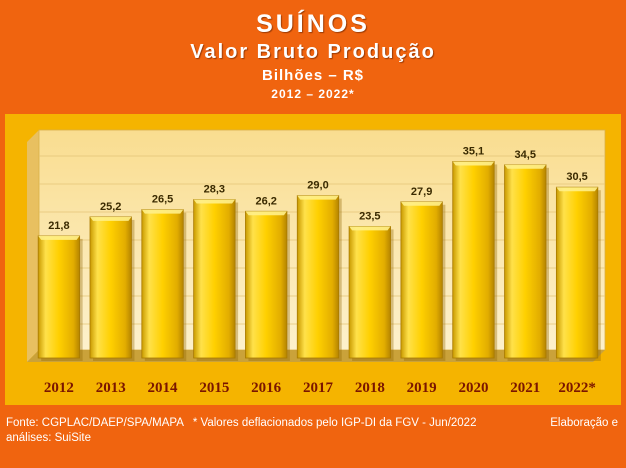  Describe the element at coordinates (313, 52) in the screenshot. I see `chart-subtitle: Valor Bruto Produção` at that location.